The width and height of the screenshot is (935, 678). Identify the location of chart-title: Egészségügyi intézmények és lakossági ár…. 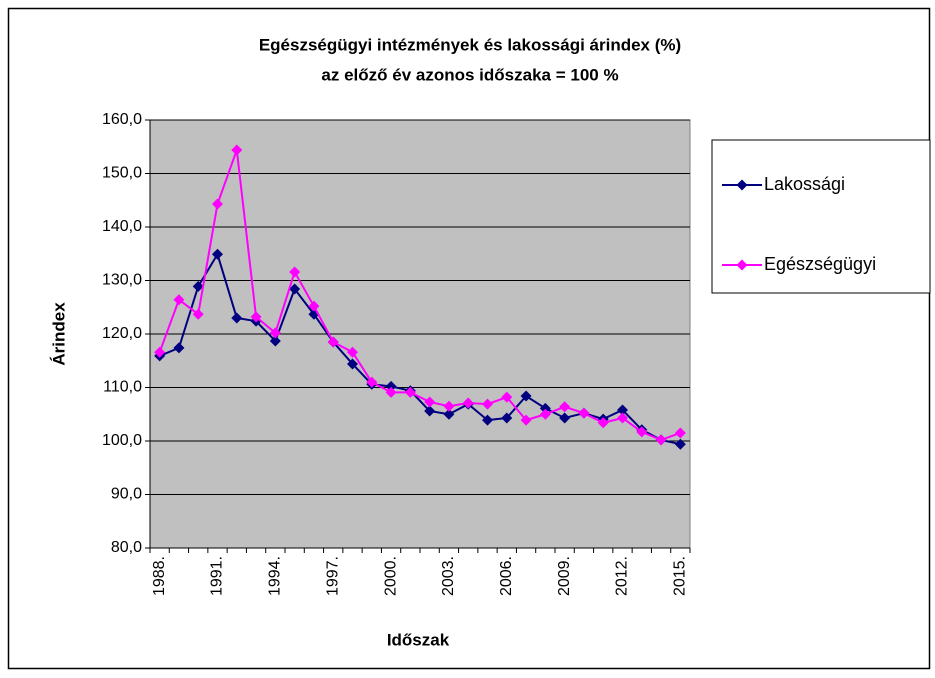
(470, 44).